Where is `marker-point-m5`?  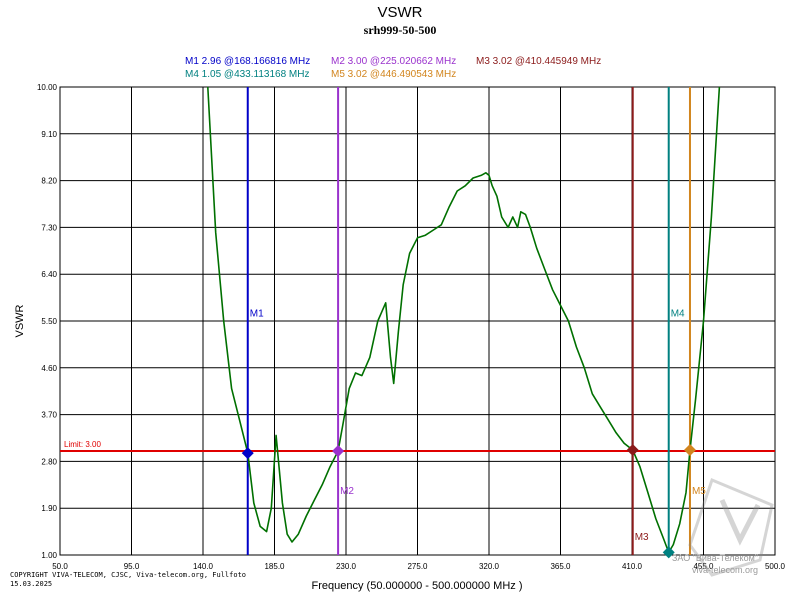 marker-point-m5 is located at coordinates (689, 449).